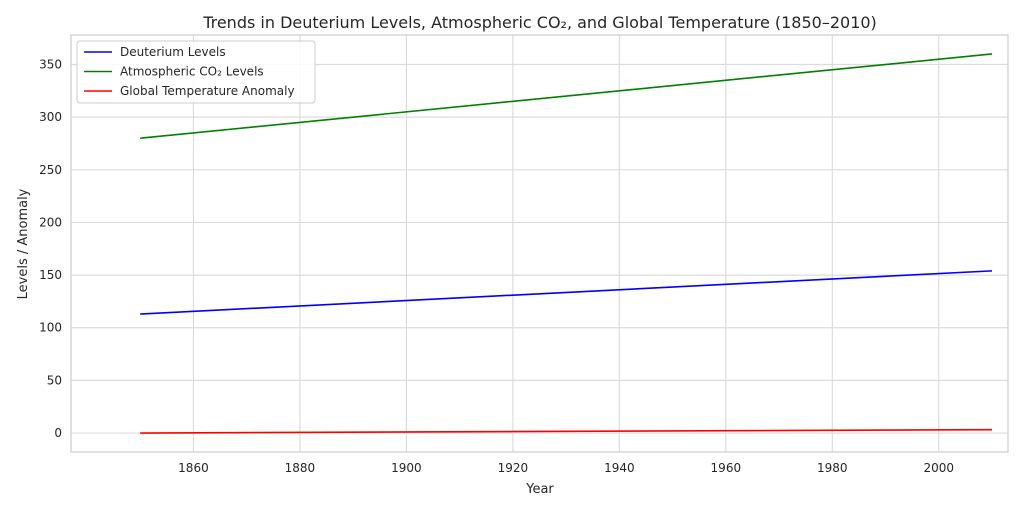 The height and width of the screenshot is (512, 1024). Describe the element at coordinates (566, 468) in the screenshot. I see `x-tick-labels: 1860 1880 1900 1920 1940 1960 1980 2000` at that location.